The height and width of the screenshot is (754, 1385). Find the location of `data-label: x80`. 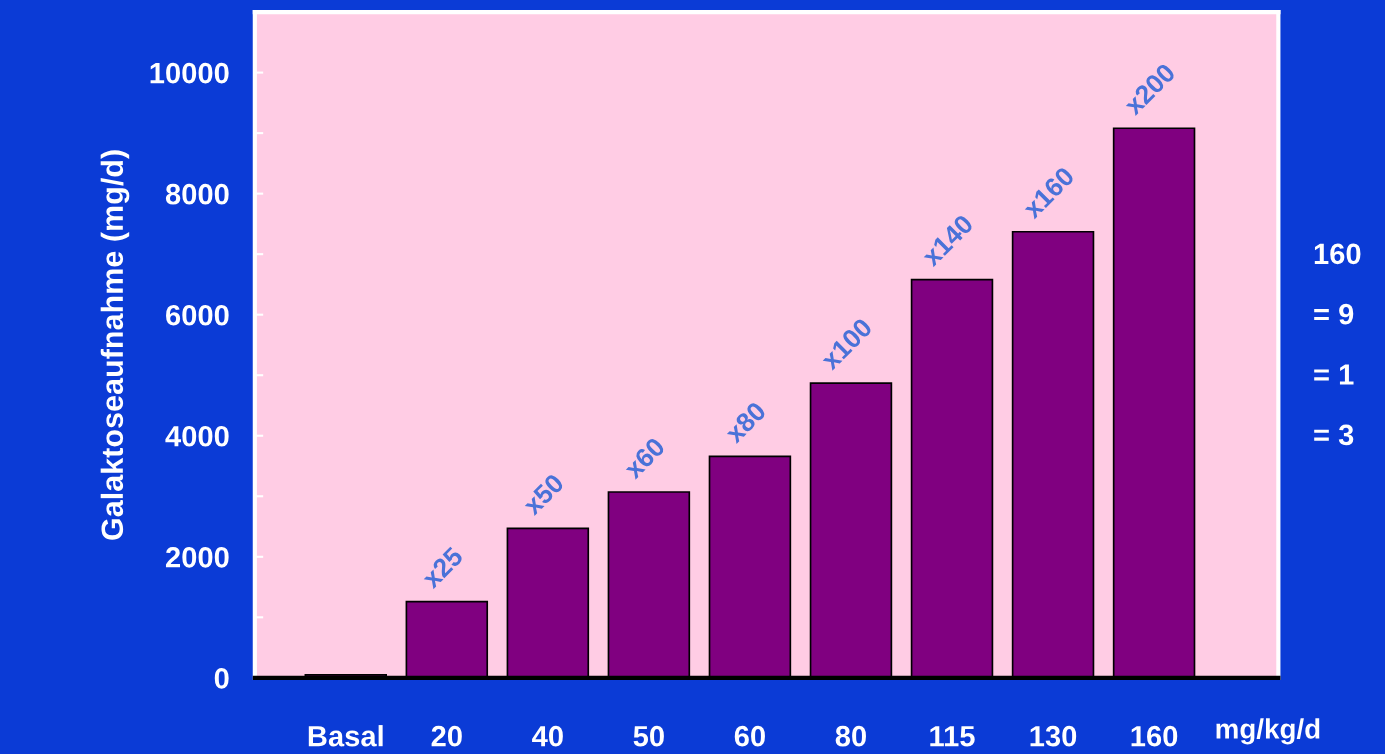

data-label: x80 is located at coordinates (745, 422).